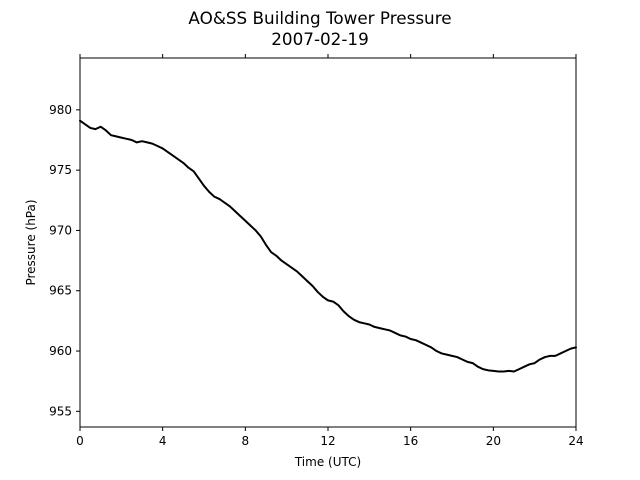 The height and width of the screenshot is (480, 640). What do you see at coordinates (327, 462) in the screenshot?
I see `x-axis-label: Time (UTC)` at bounding box center [327, 462].